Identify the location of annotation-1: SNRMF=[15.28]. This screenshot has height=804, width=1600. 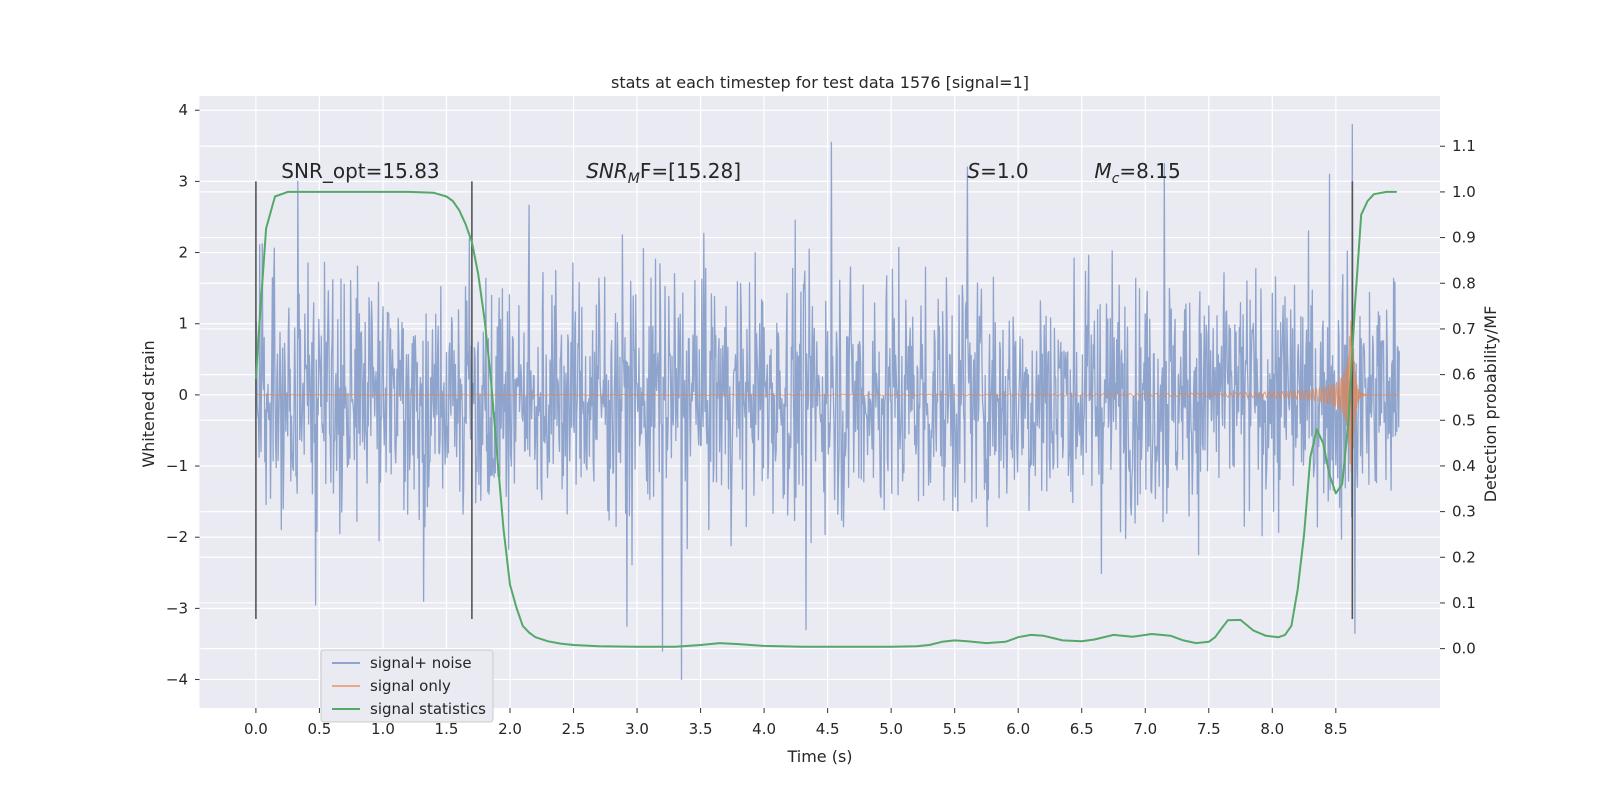
(663, 173).